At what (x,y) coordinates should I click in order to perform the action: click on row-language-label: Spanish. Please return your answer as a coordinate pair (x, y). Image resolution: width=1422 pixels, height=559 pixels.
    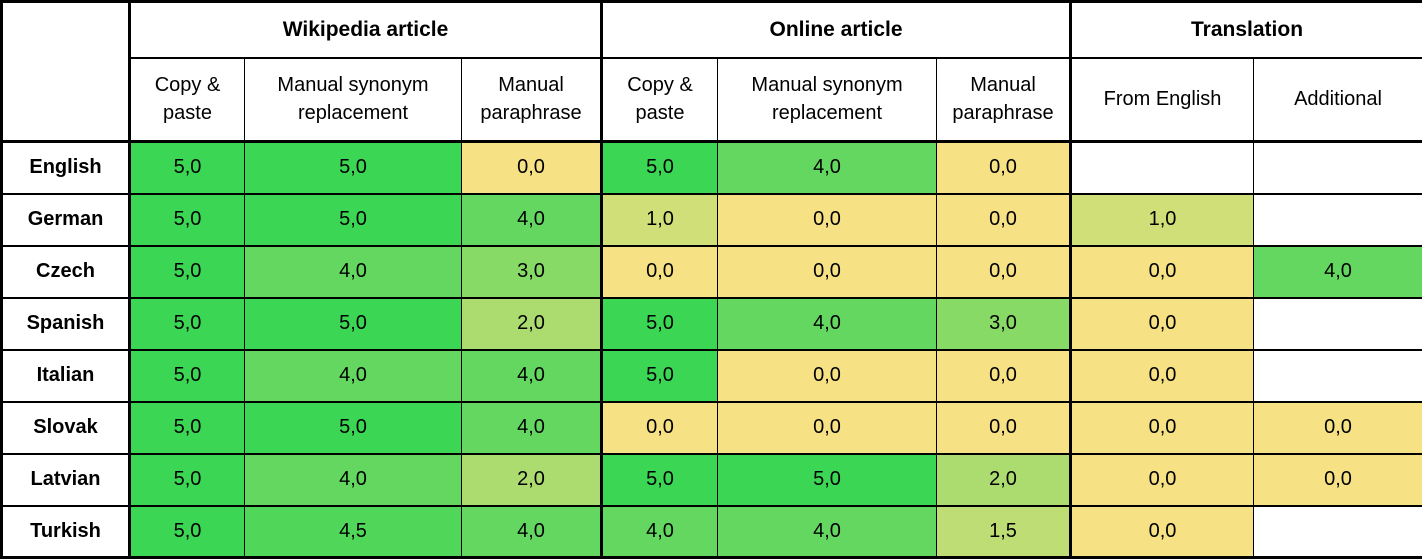
    Looking at the image, I should click on (66, 324).